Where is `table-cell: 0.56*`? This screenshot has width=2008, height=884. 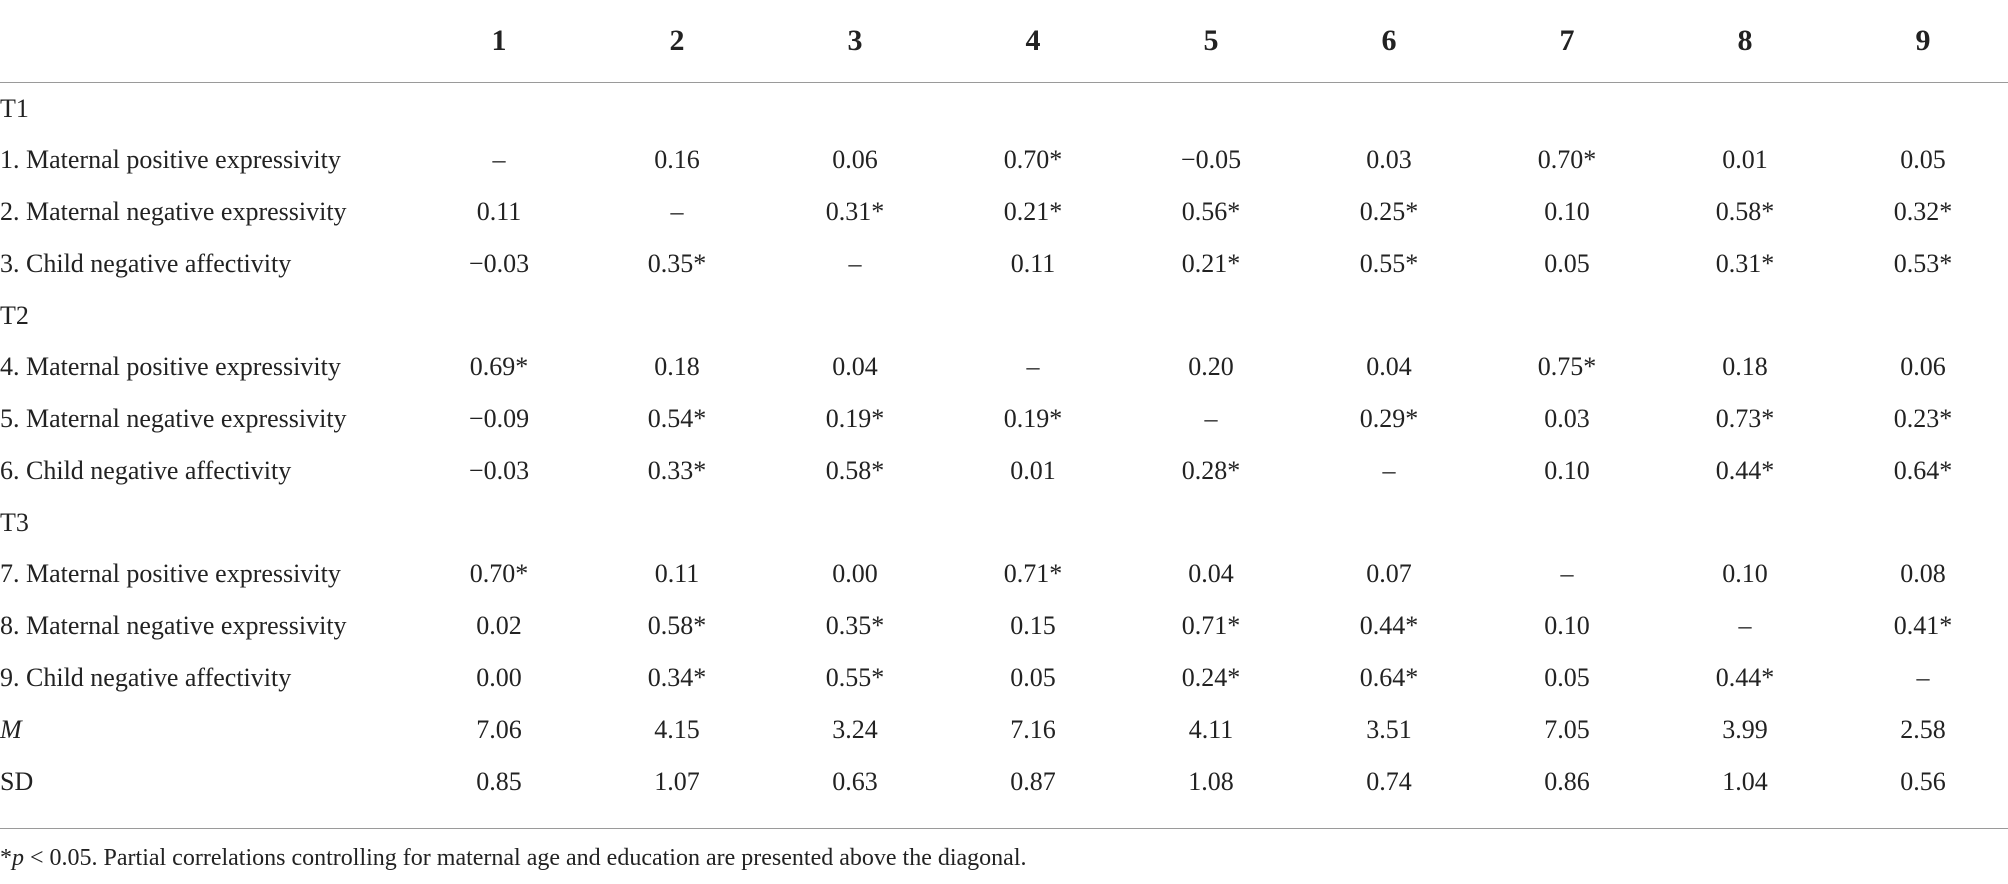 table-cell: 0.56* is located at coordinates (1211, 211).